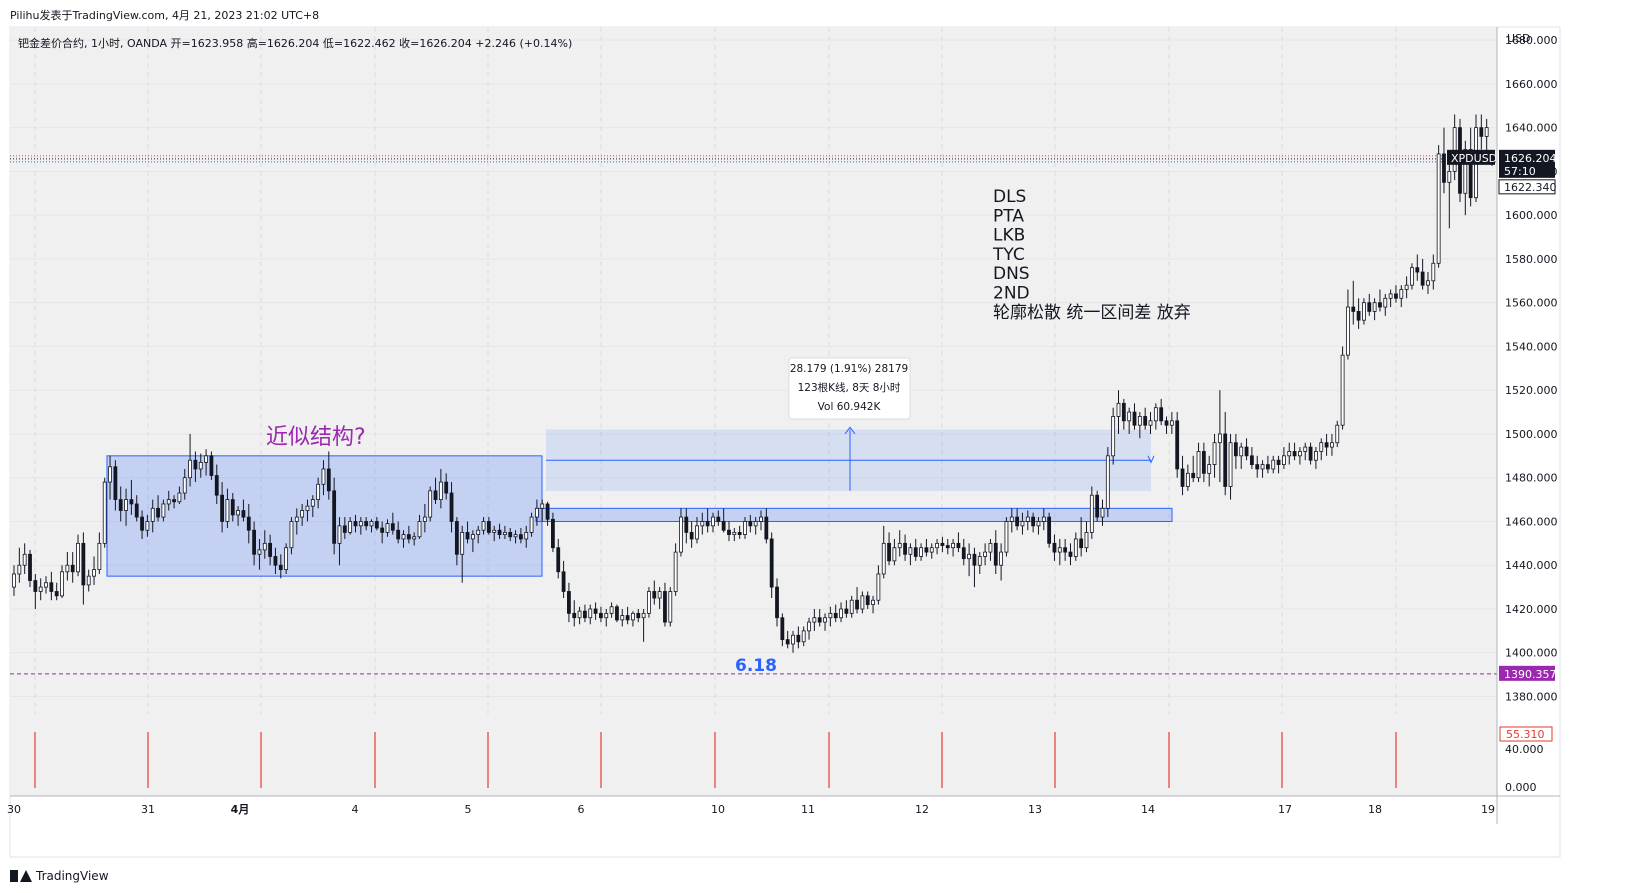 This screenshot has height=893, width=1633. I want to click on time-tick-label: 14, so click(1148, 809).